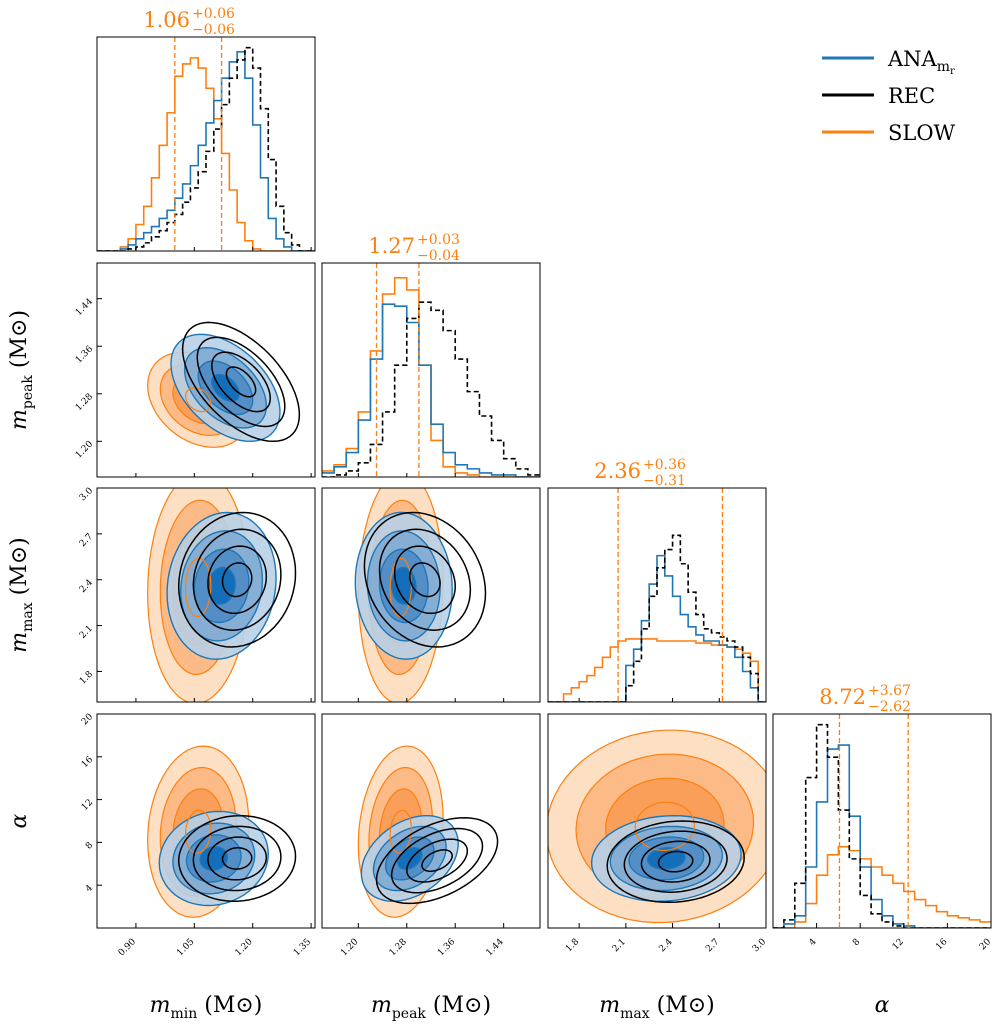 The image size is (1003, 1027). I want to click on hist-panel-m_peak, so click(431, 370).